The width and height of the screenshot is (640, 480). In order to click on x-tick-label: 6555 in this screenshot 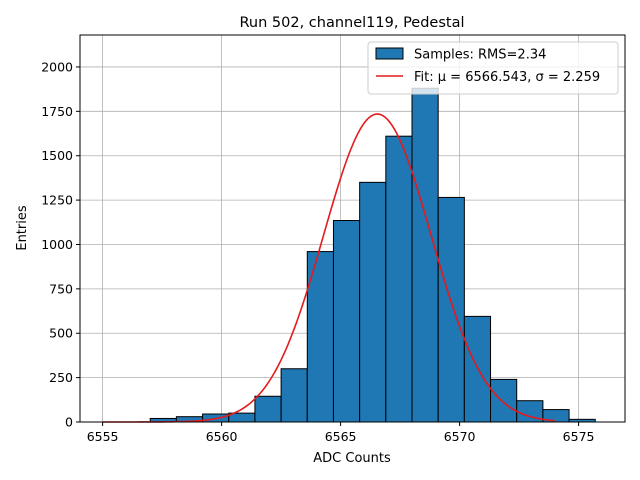, I will do `click(103, 436)`.